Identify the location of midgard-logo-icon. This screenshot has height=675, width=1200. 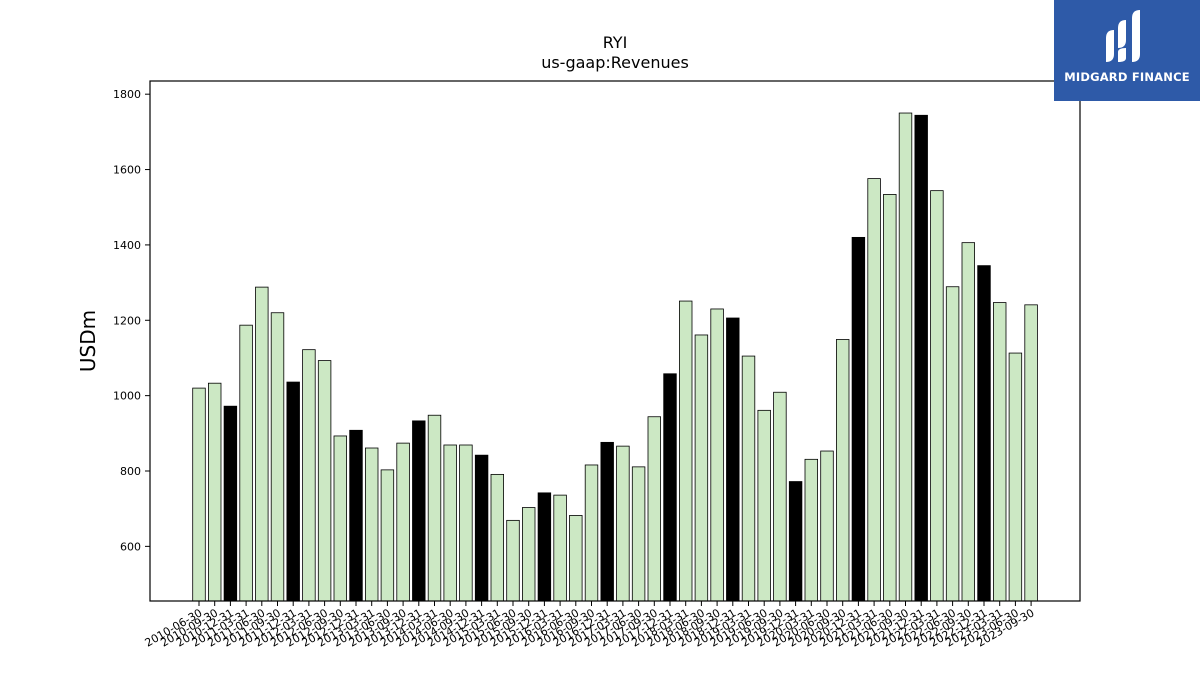
(1123, 36).